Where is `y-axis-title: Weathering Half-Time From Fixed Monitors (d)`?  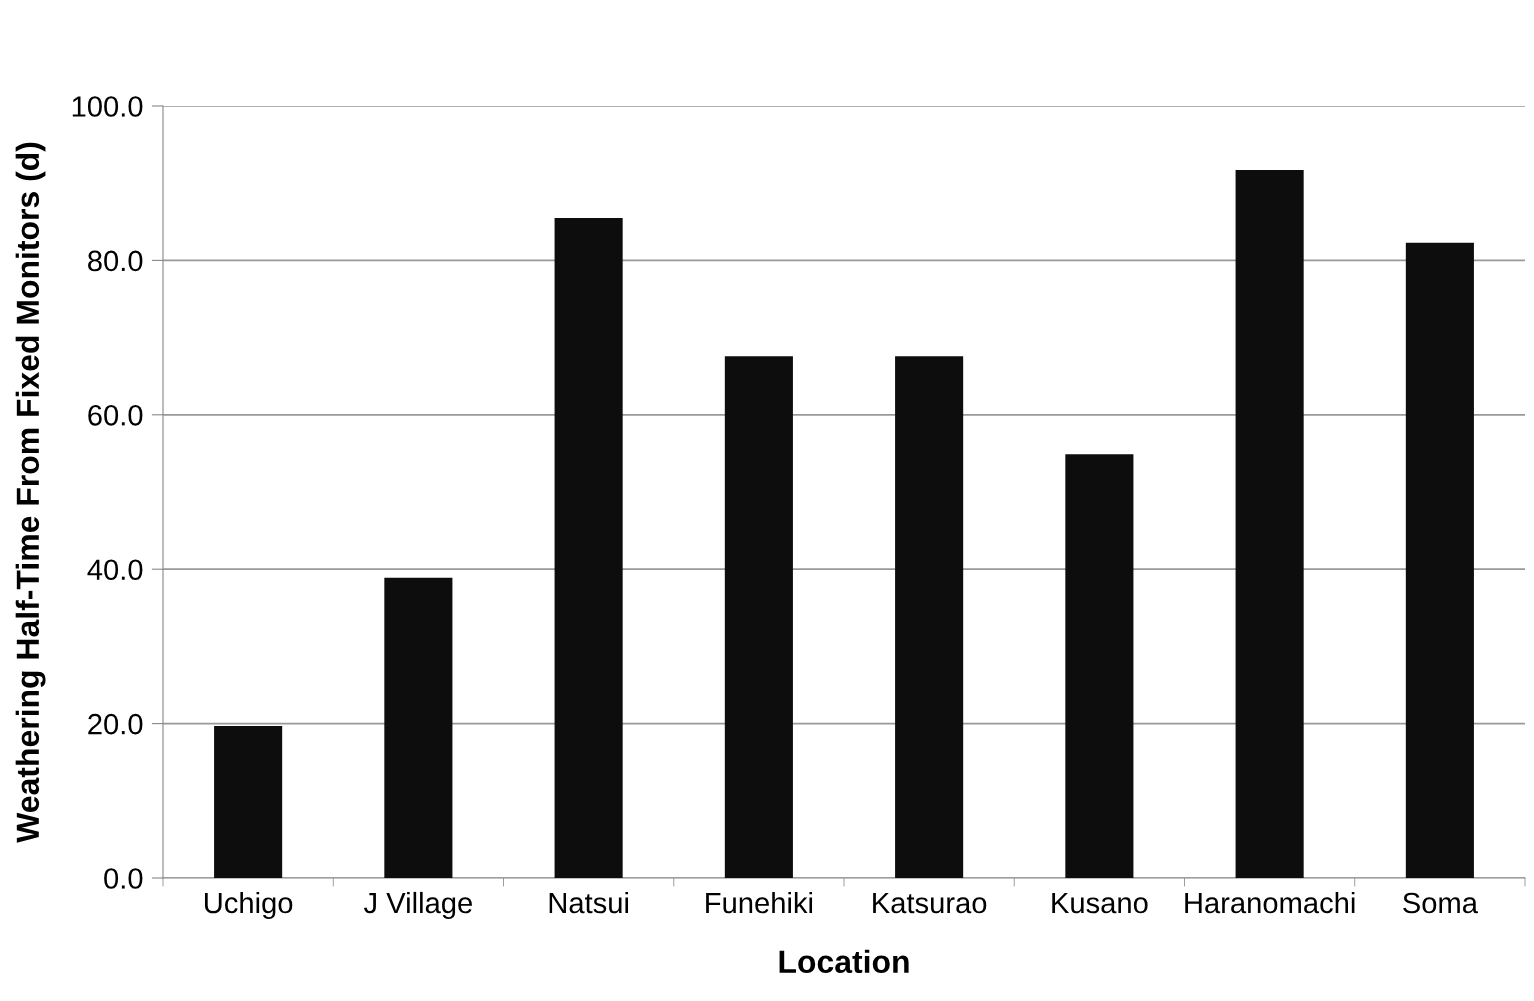
y-axis-title: Weathering Half-Time From Fixed Monitors (d) is located at coordinates (30, 492).